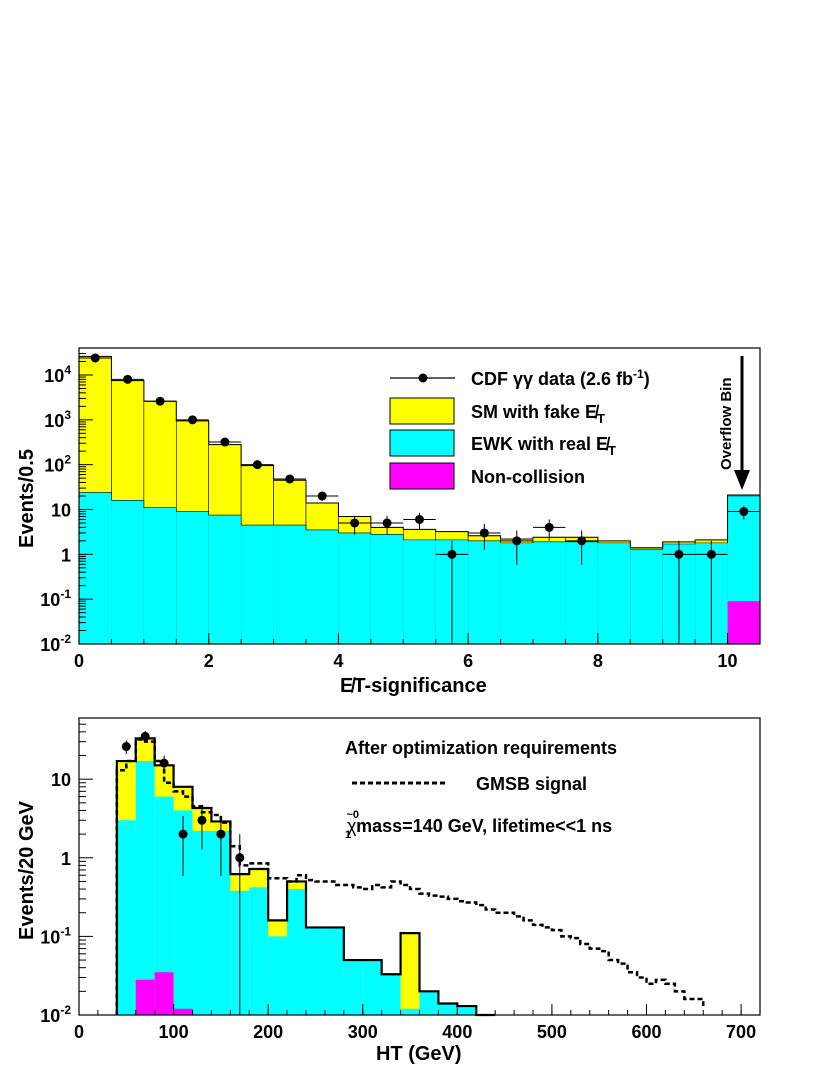 This screenshot has height=1075, width=830. Describe the element at coordinates (66, 555) in the screenshot. I see `y-tick-label: 1` at that location.